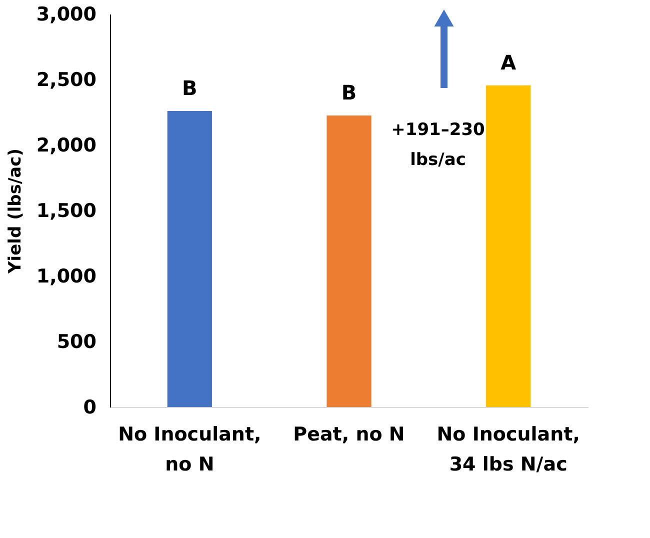 Image resolution: width=650 pixels, height=538 pixels. Describe the element at coordinates (89, 407) in the screenshot. I see `y-tick-label: 0` at that location.